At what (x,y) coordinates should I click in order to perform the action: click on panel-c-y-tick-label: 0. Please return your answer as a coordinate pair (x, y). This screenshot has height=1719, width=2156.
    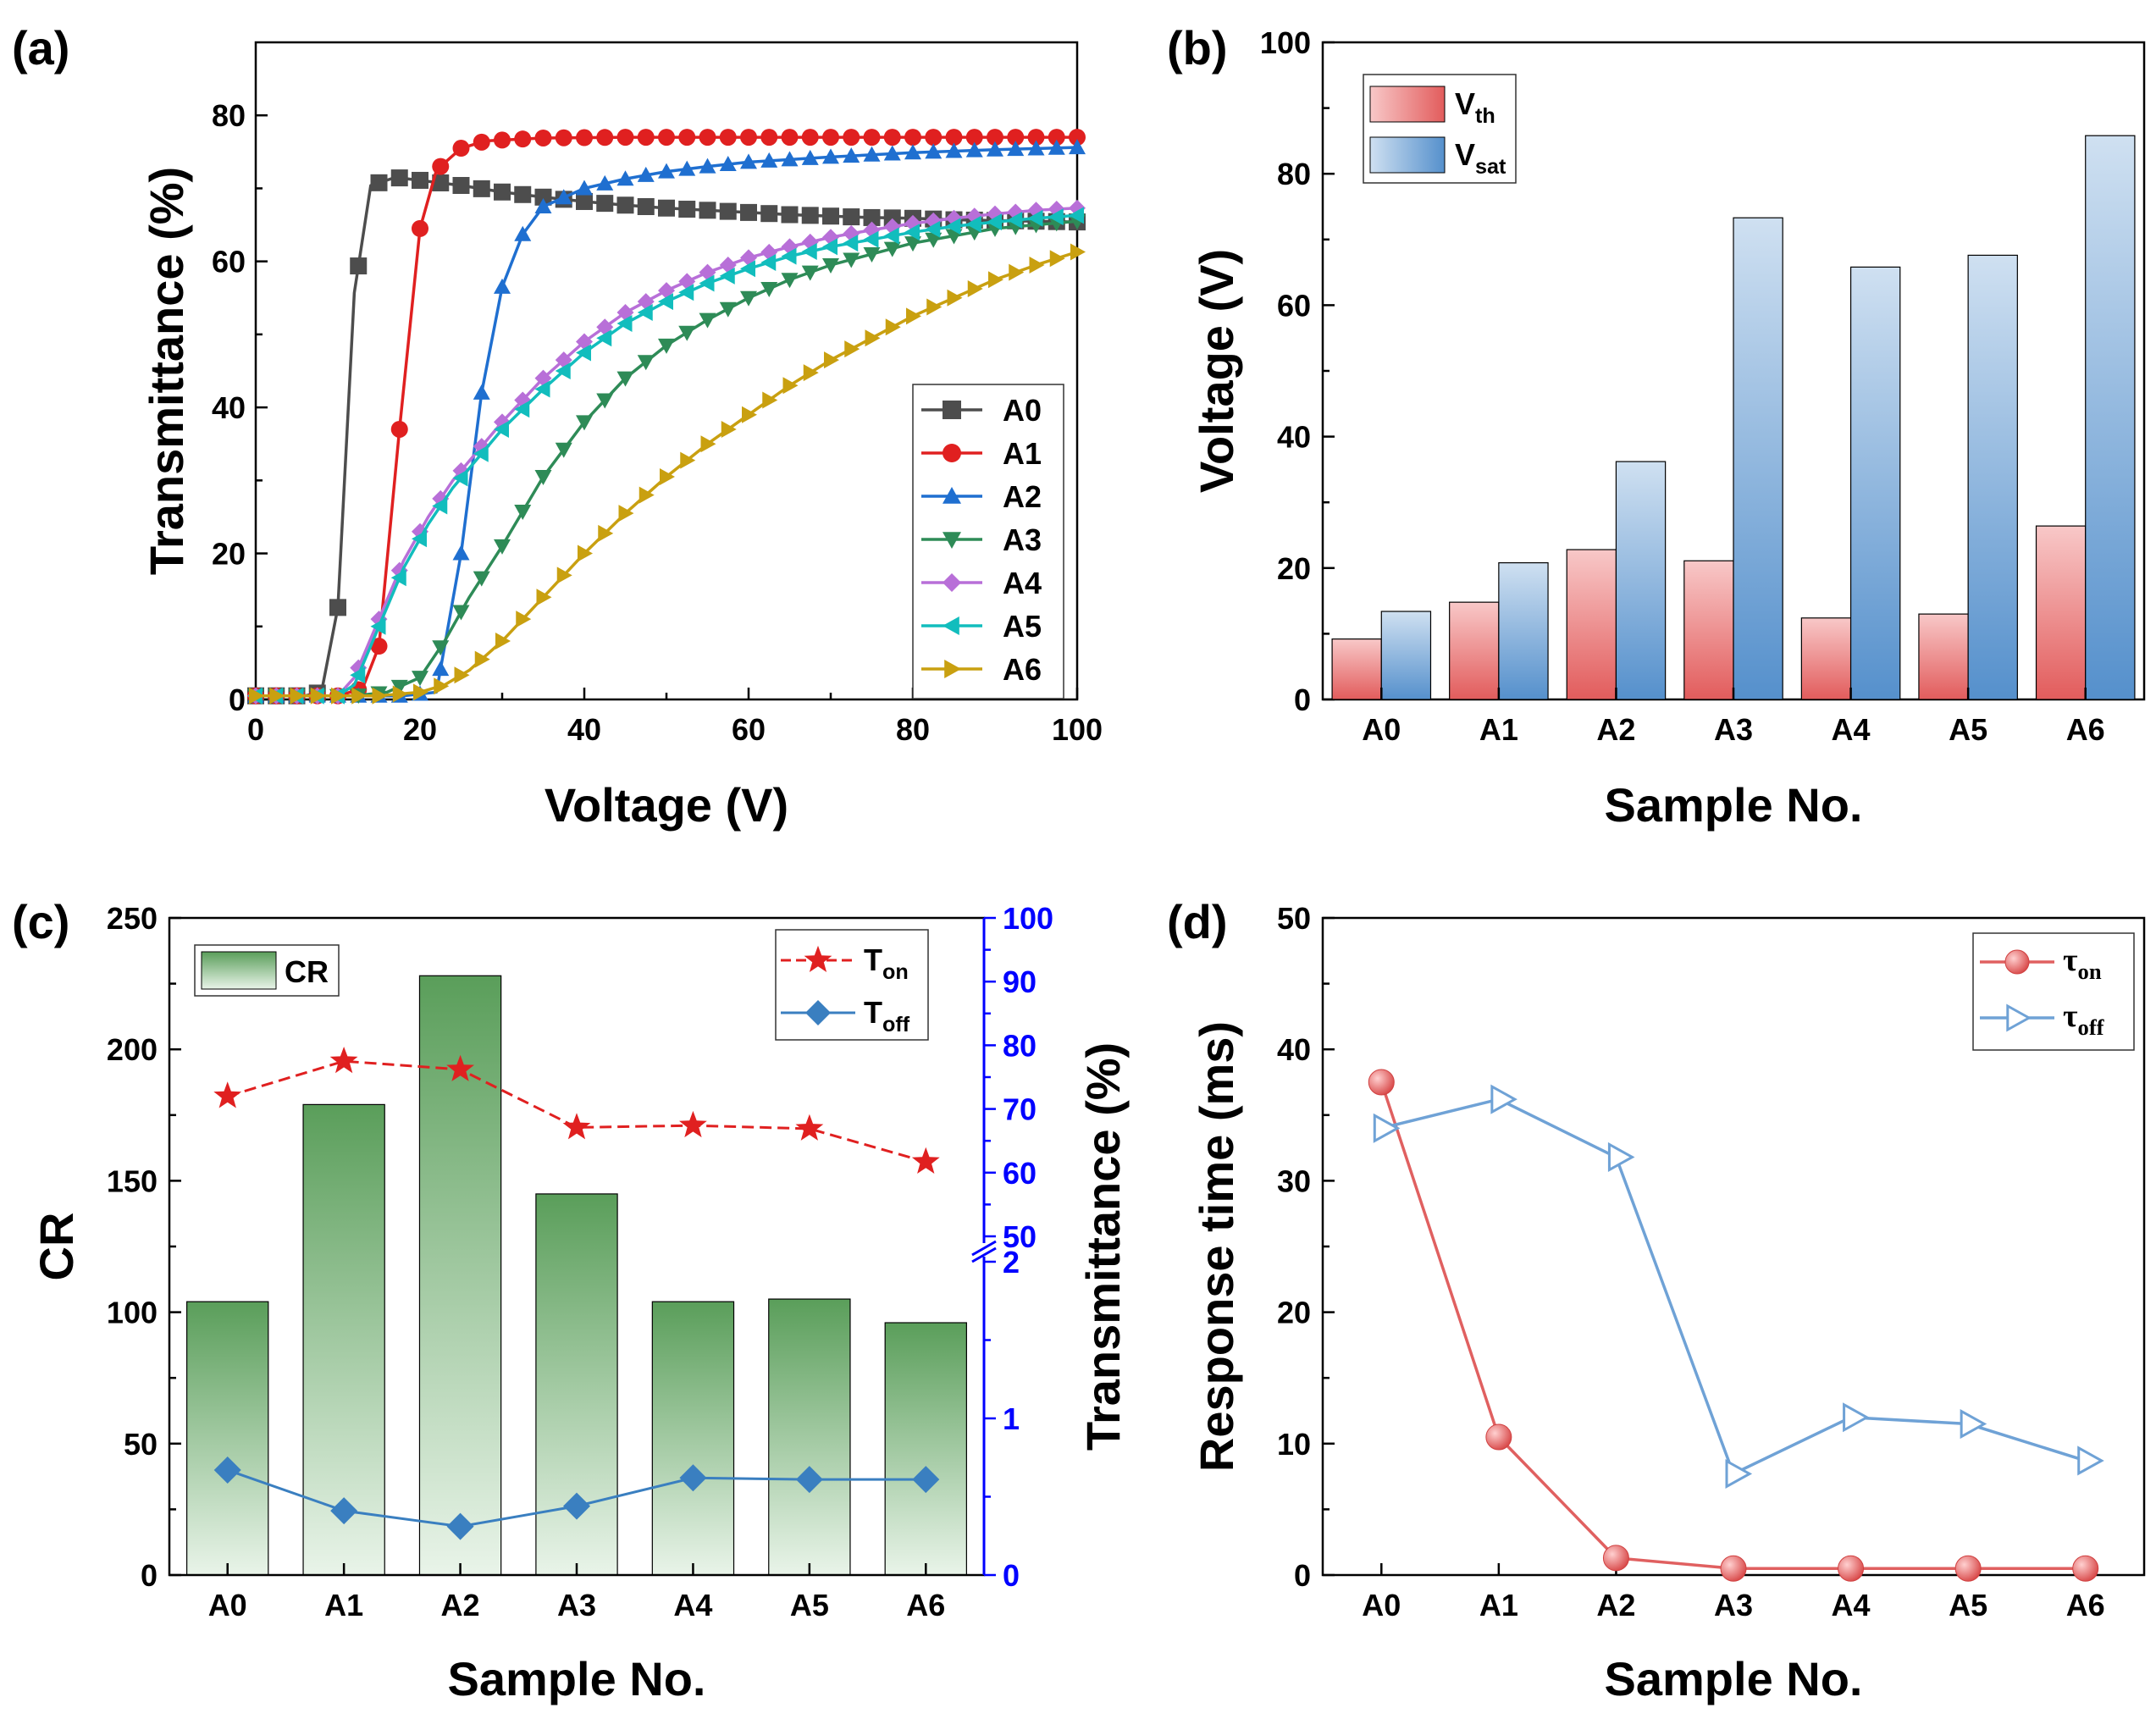
    Looking at the image, I should click on (149, 1575).